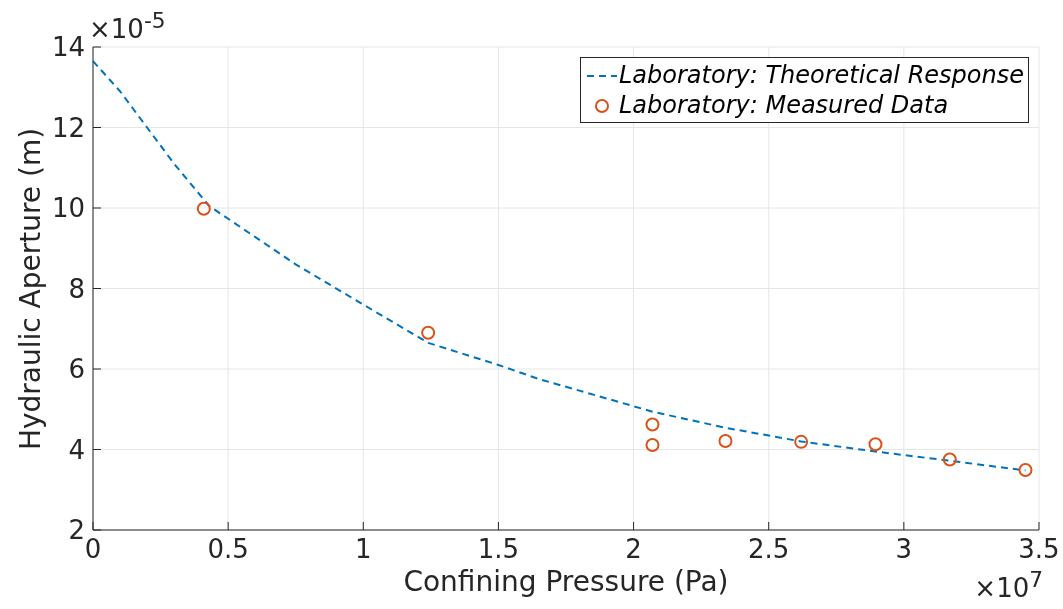 The height and width of the screenshot is (609, 1063). Describe the element at coordinates (498, 549) in the screenshot. I see `x-tick-label: 1.5` at that location.